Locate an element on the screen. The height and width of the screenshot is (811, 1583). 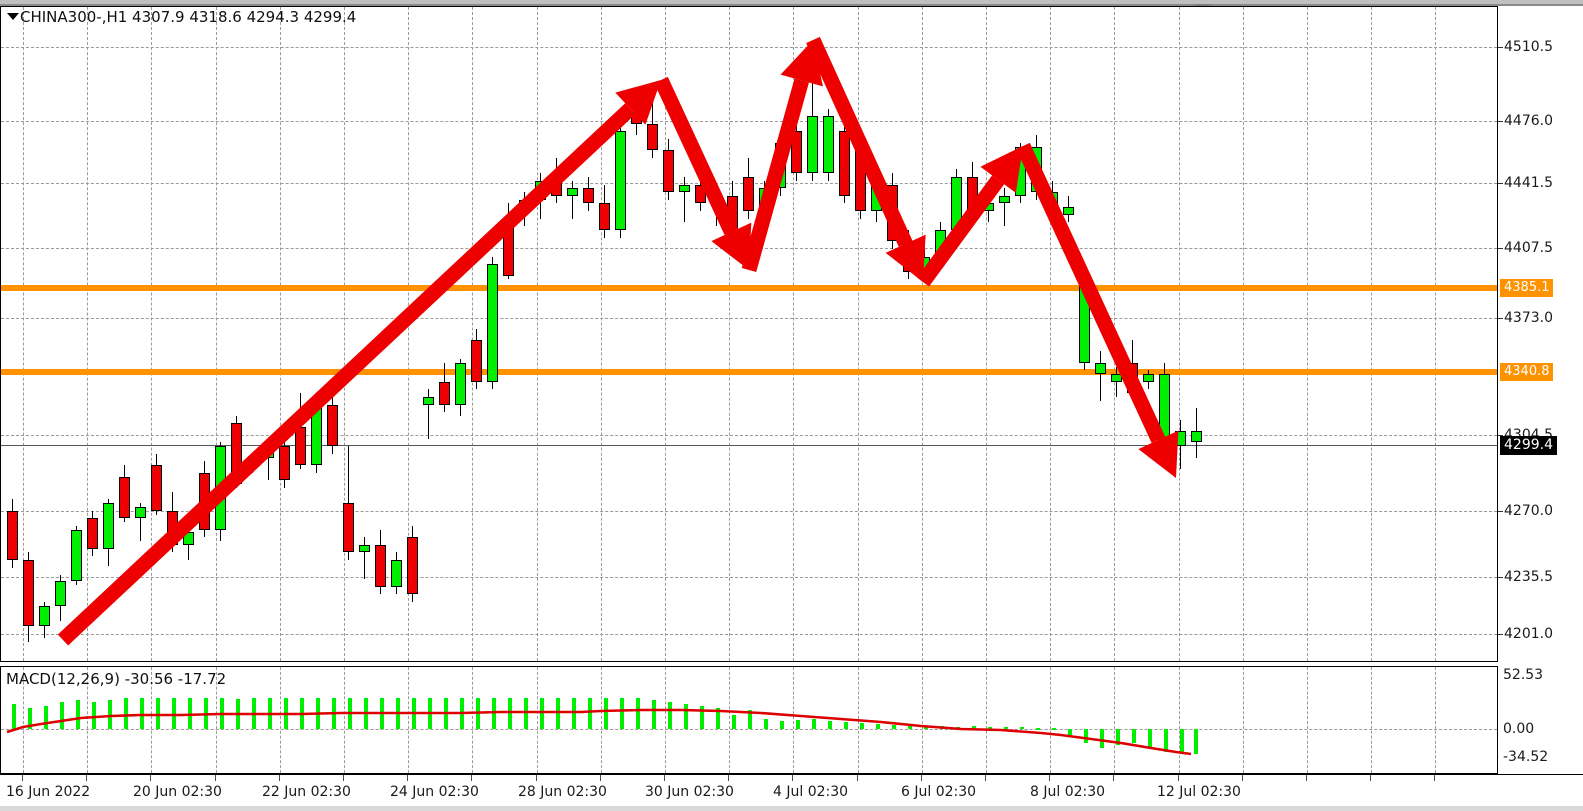
top-strip-divider is located at coordinates (791, 5).